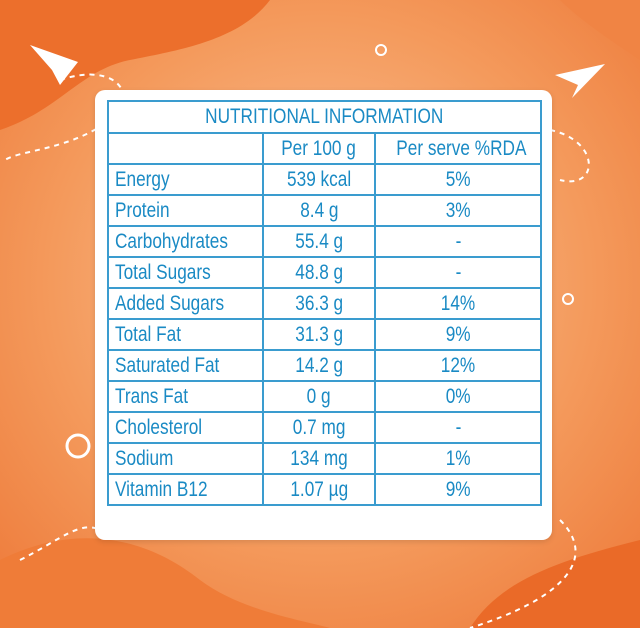 The image size is (640, 628). What do you see at coordinates (185, 334) in the screenshot?
I see `nutrient-name-cell: Total Fat` at bounding box center [185, 334].